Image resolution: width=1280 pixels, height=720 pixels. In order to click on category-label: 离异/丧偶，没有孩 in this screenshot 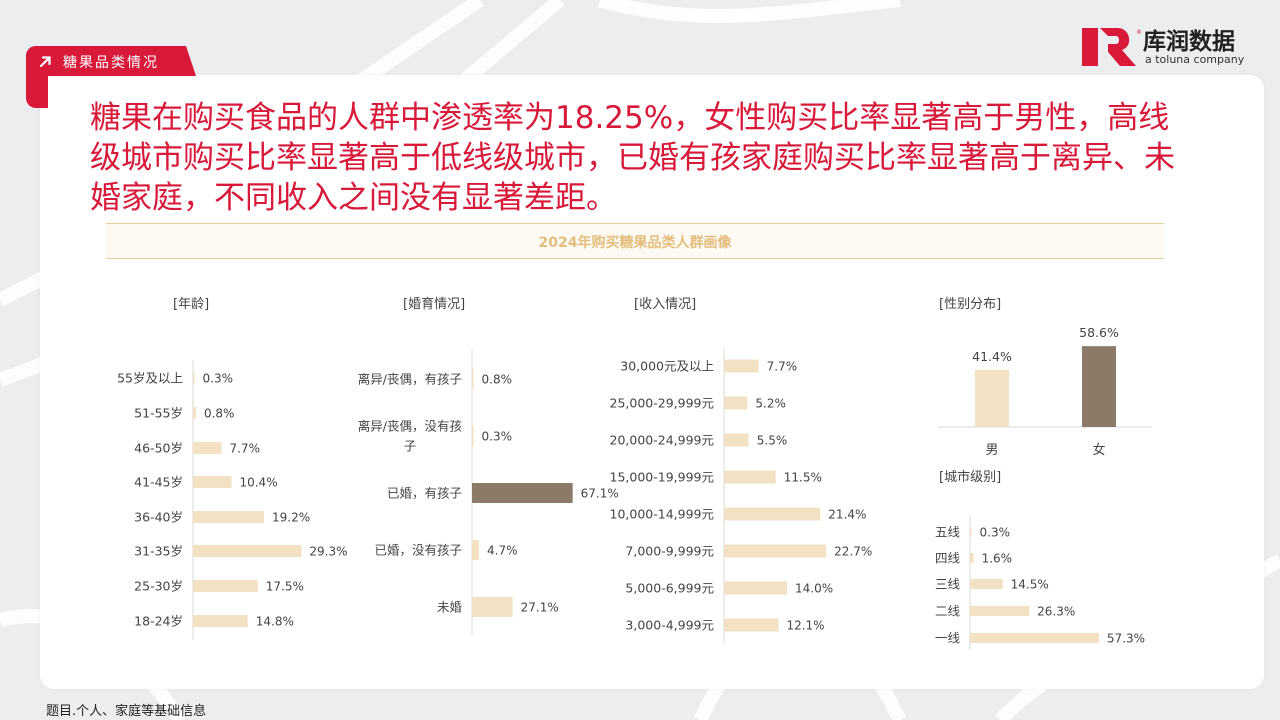, I will do `click(410, 426)`.